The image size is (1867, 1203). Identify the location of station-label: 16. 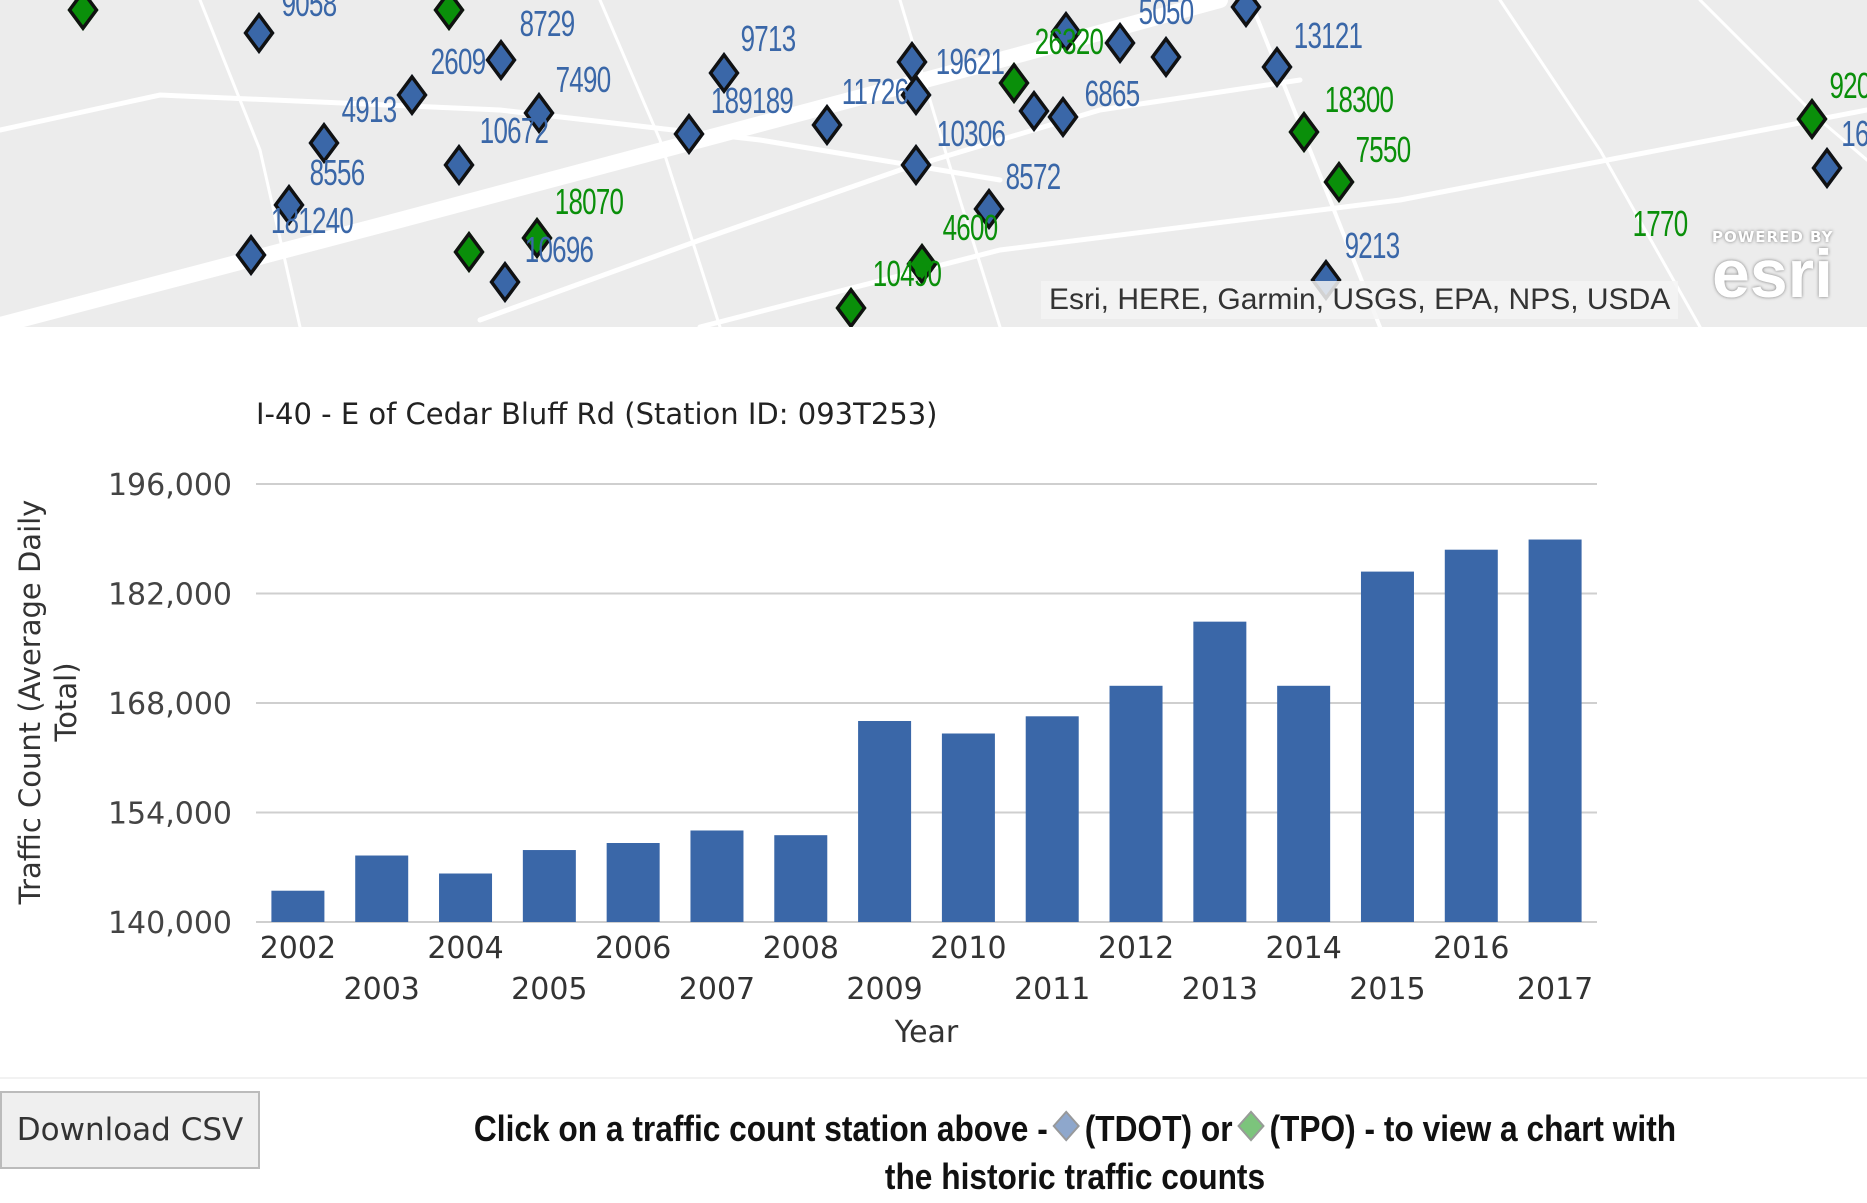
(1854, 133).